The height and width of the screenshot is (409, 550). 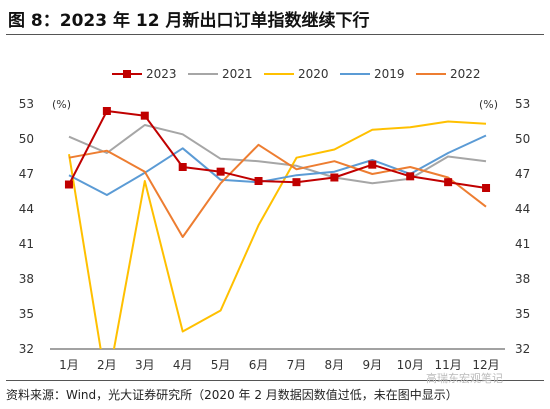 I want to click on source-rule, so click(x=275, y=380).